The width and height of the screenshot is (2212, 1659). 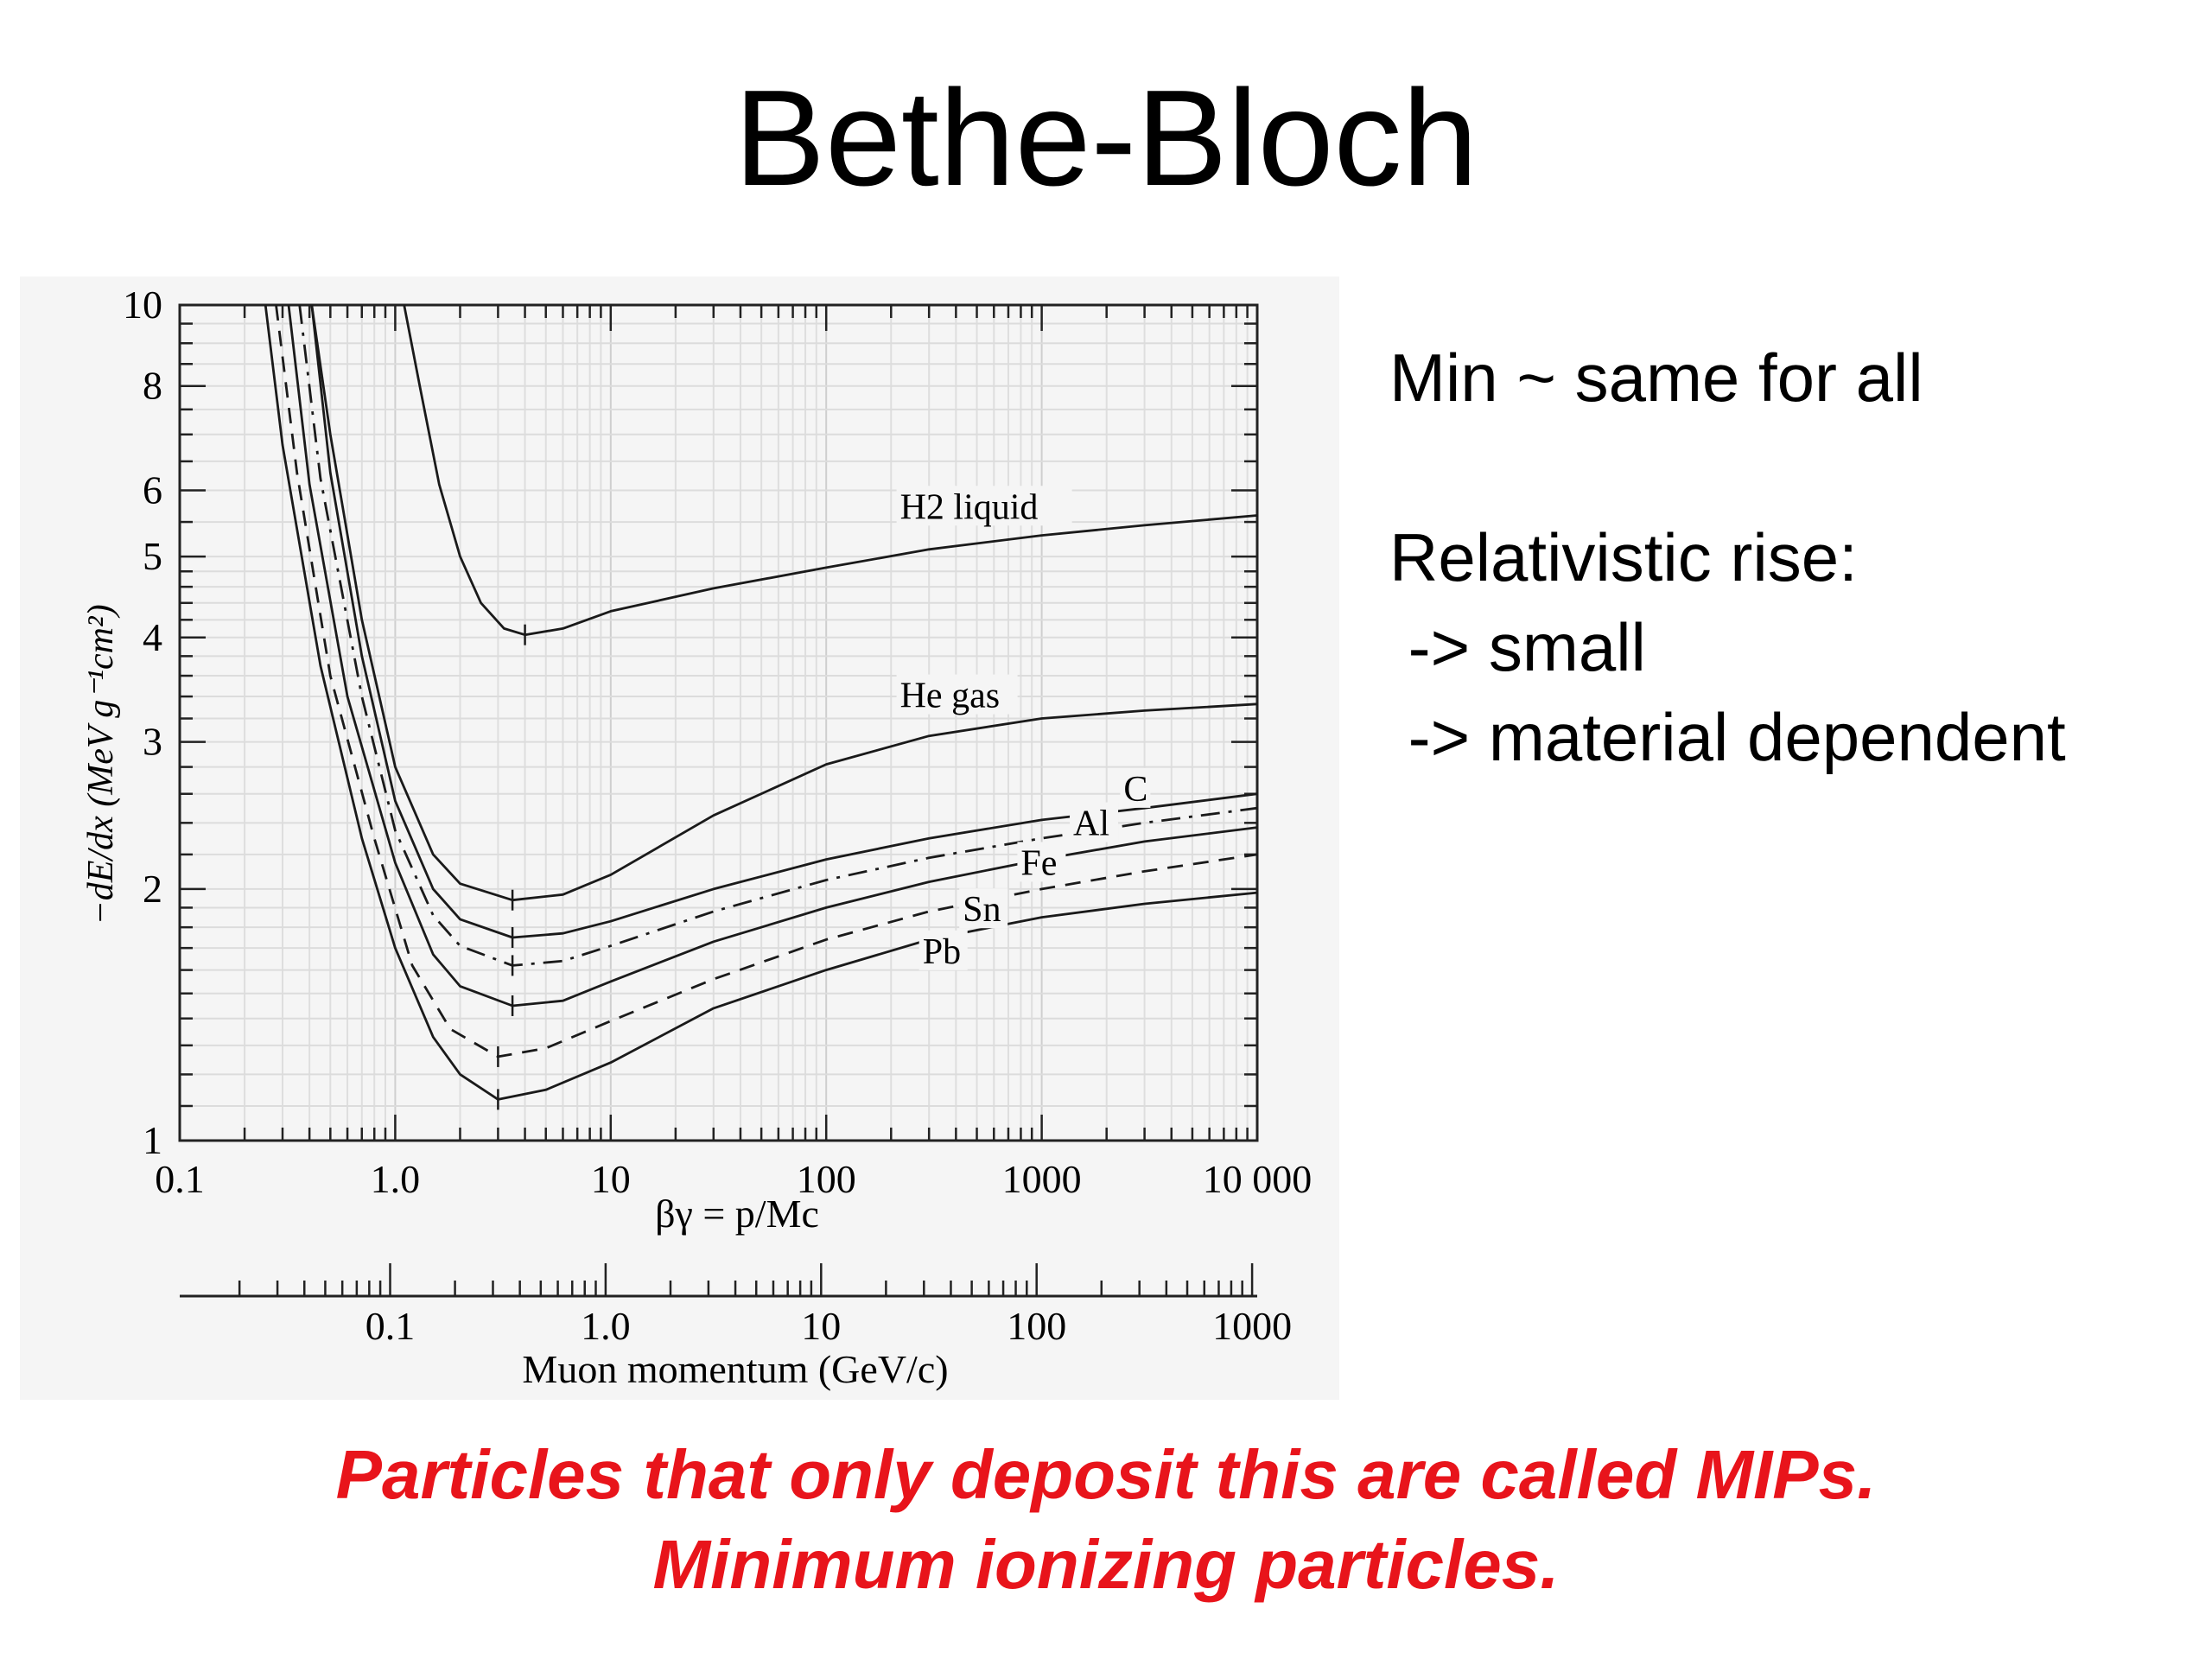 I want to click on series-label: H2 liquid, so click(x=969, y=507).